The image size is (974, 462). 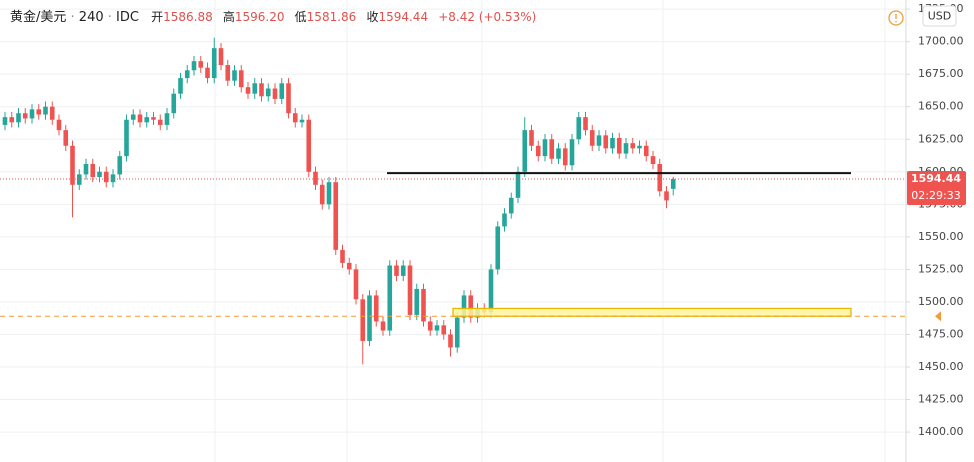 I want to click on y-tick-label: 1650.00, so click(x=941, y=106).